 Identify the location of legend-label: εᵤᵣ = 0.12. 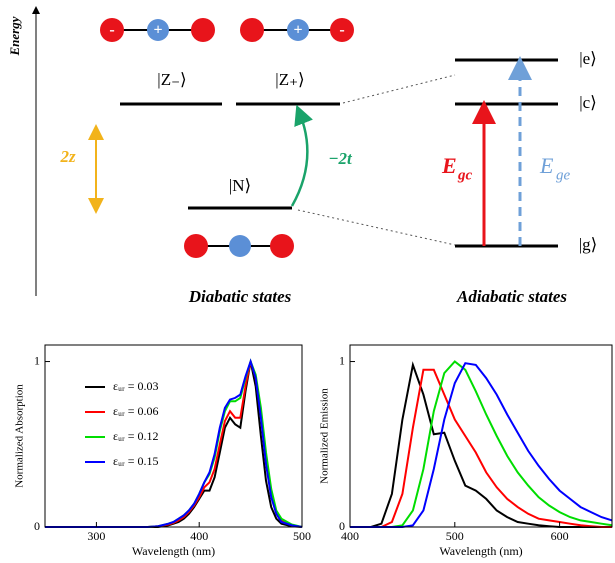
(136, 436).